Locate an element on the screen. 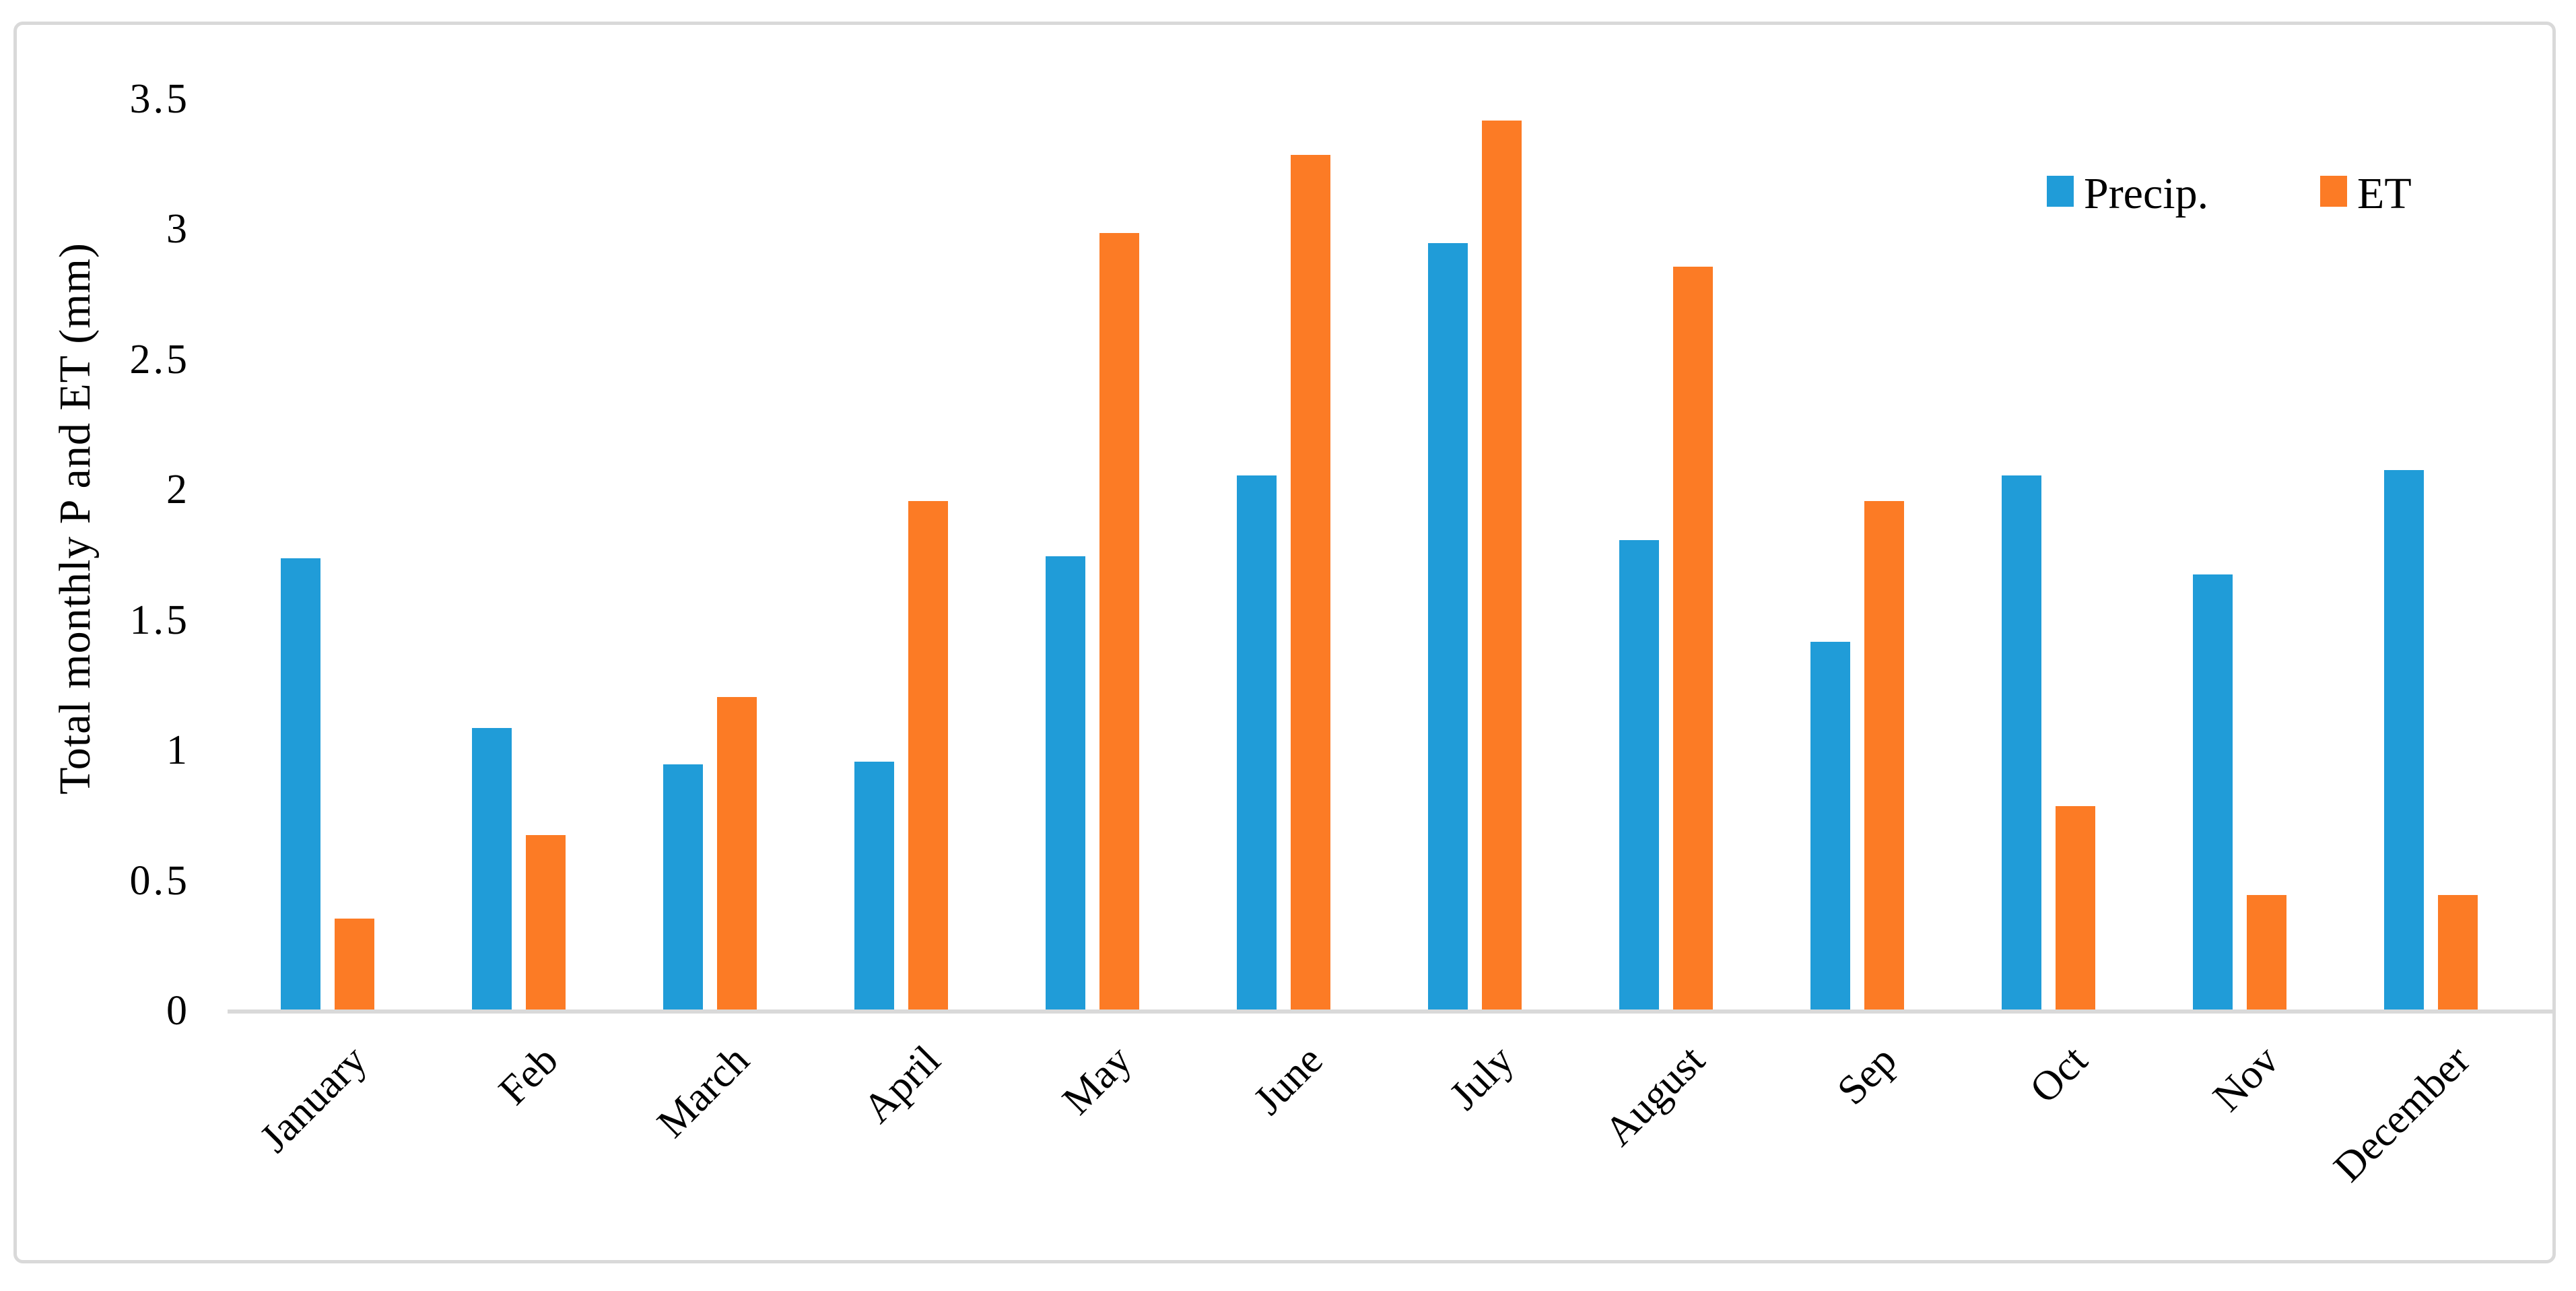  legend-label-et: ET is located at coordinates (2384, 193).